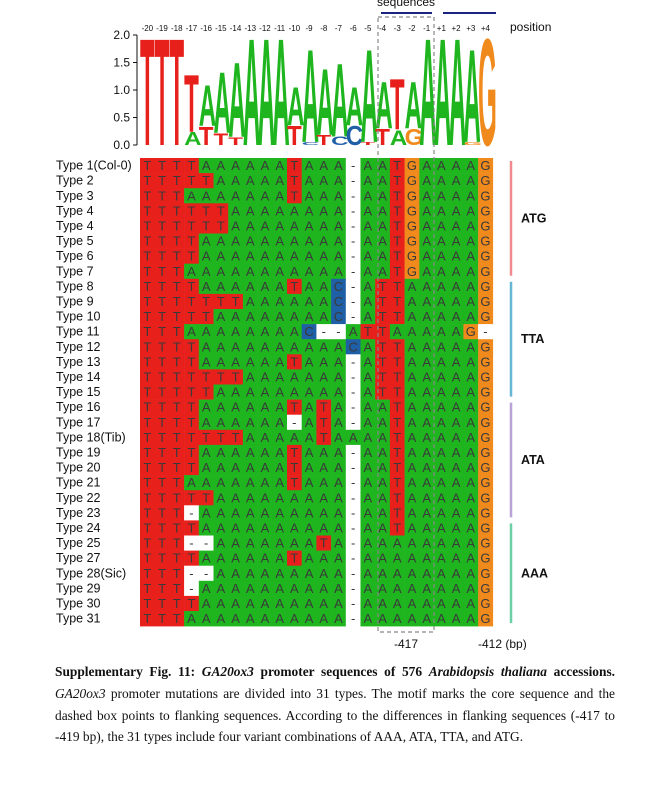 Image resolution: width=659 pixels, height=787 pixels. Describe the element at coordinates (206, 28) in the screenshot. I see `position-tick-label: -16` at that location.